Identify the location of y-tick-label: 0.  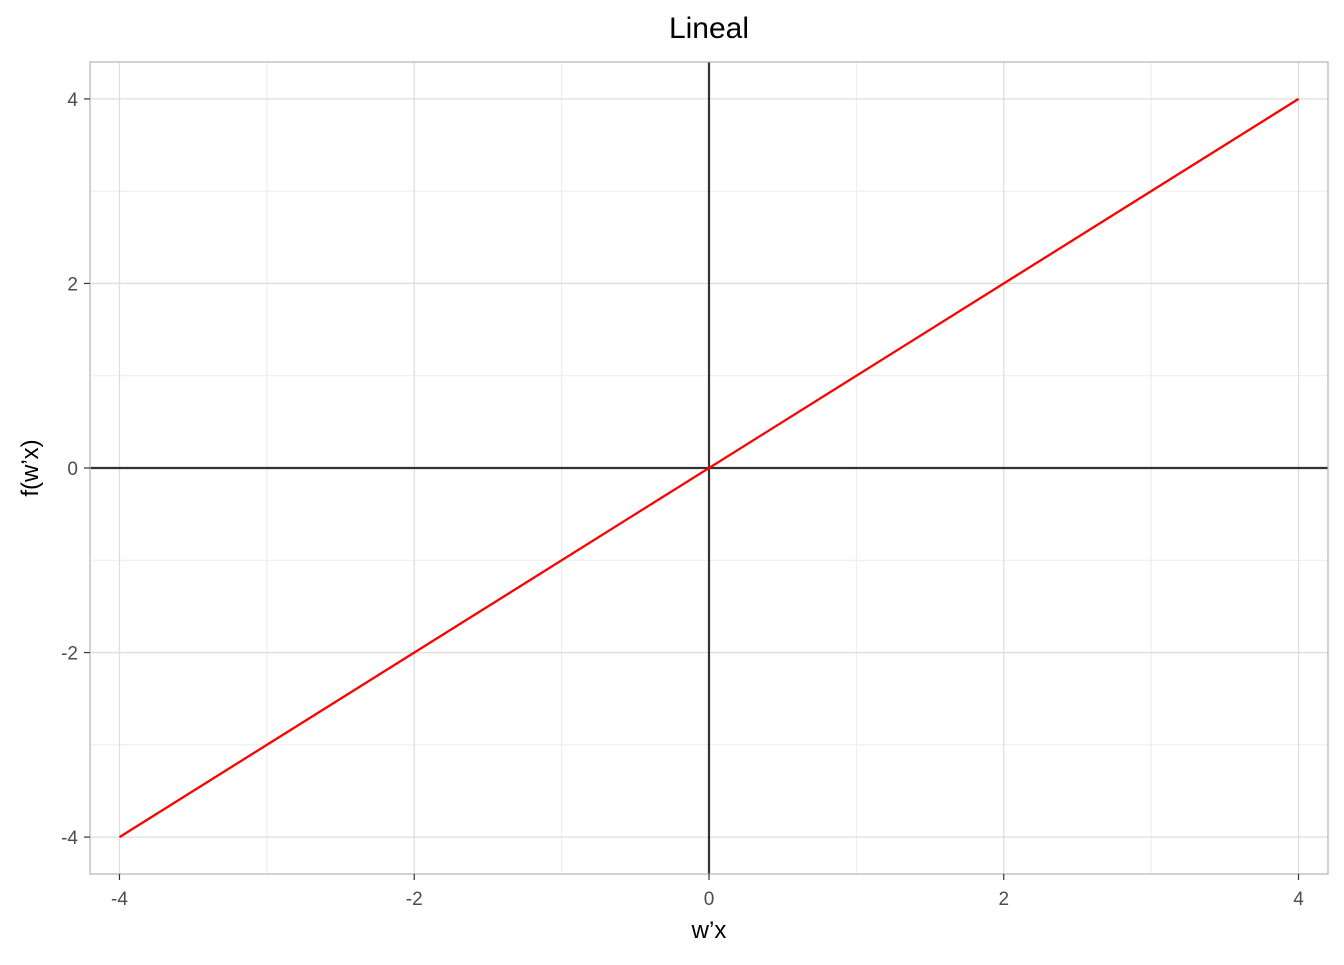
(72, 469).